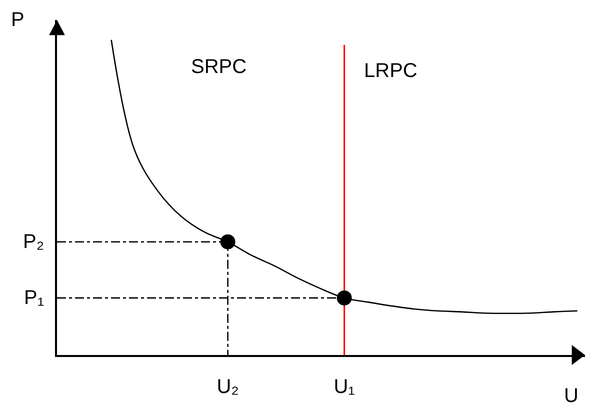 The width and height of the screenshot is (590, 409). What do you see at coordinates (227, 387) in the screenshot?
I see `x-tick-label: U₂` at bounding box center [227, 387].